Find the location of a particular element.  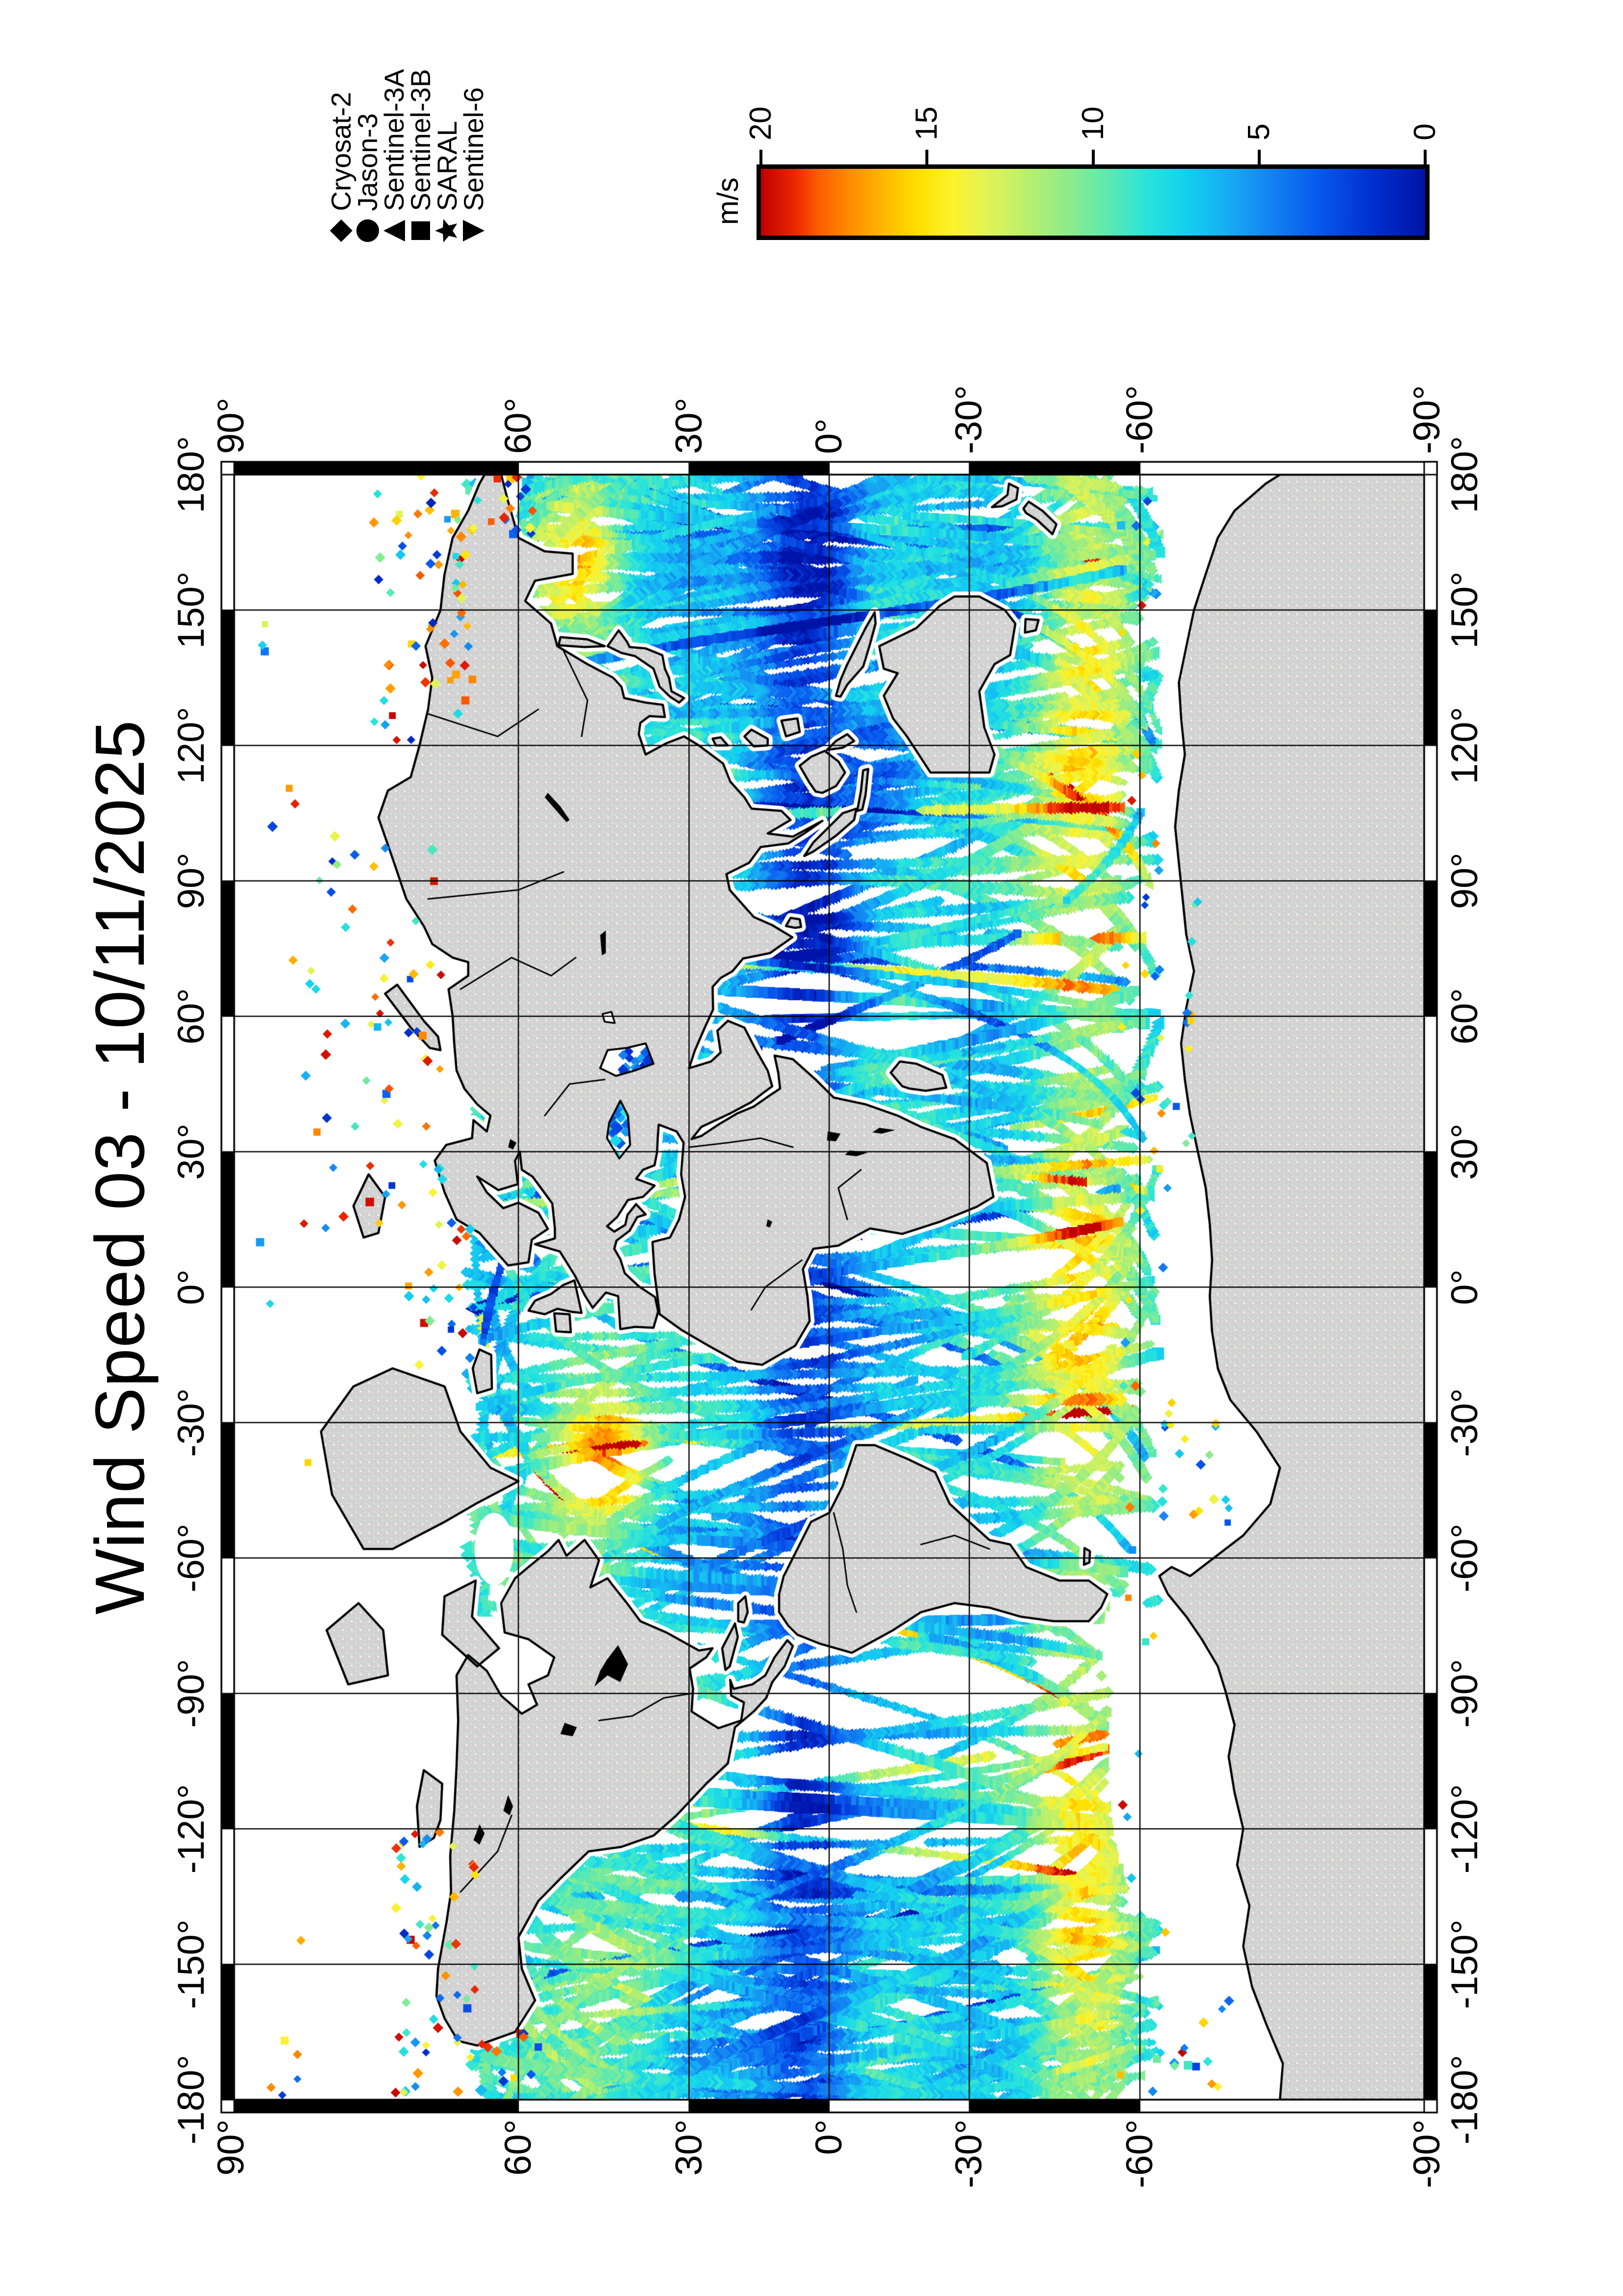

lat-label-left: -90° is located at coordinates (1427, 2154).